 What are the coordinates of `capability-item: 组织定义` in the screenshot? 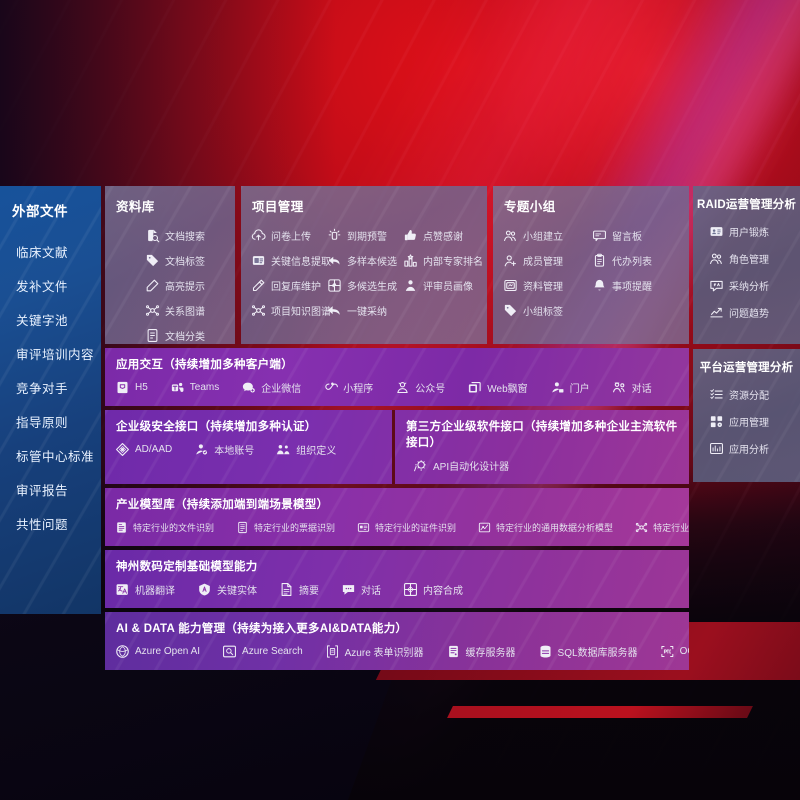 It's located at (306, 449).